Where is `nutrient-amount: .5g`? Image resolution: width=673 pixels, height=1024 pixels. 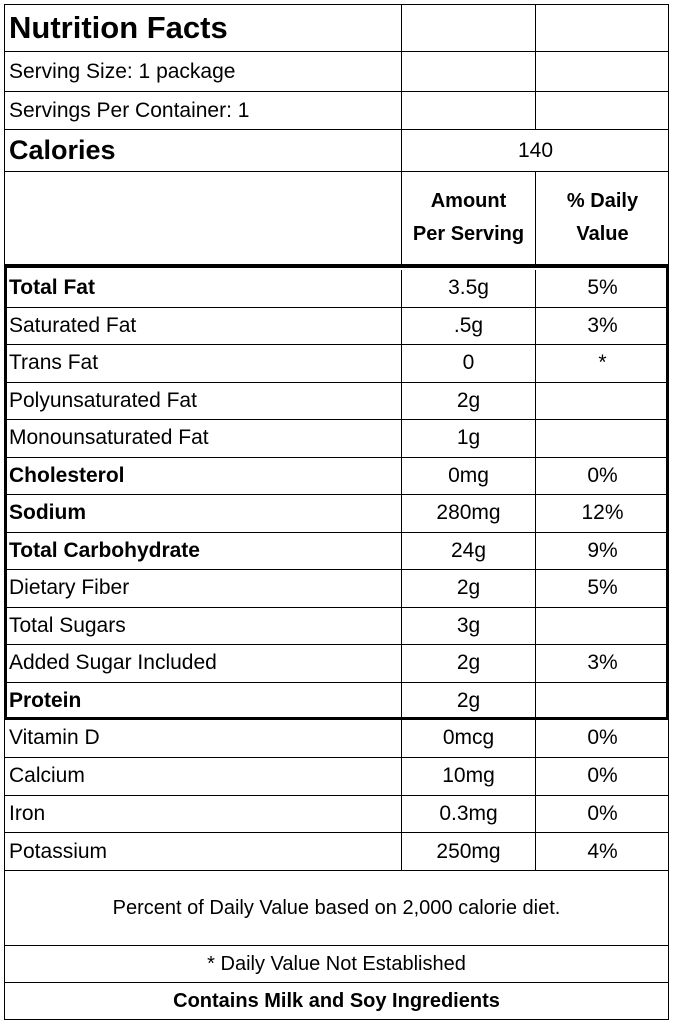 nutrient-amount: .5g is located at coordinates (468, 325).